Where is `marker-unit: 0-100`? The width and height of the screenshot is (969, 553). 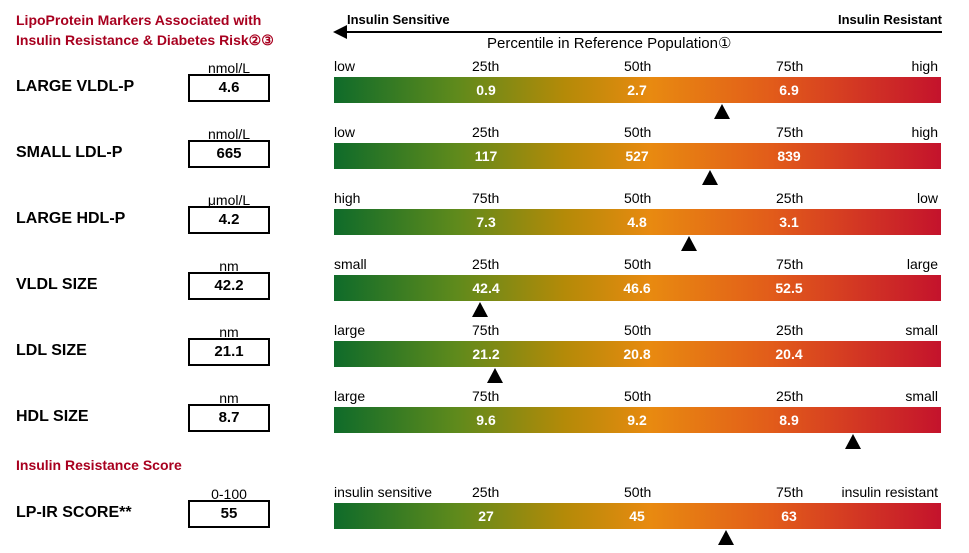
marker-unit: 0-100 is located at coordinates (229, 494).